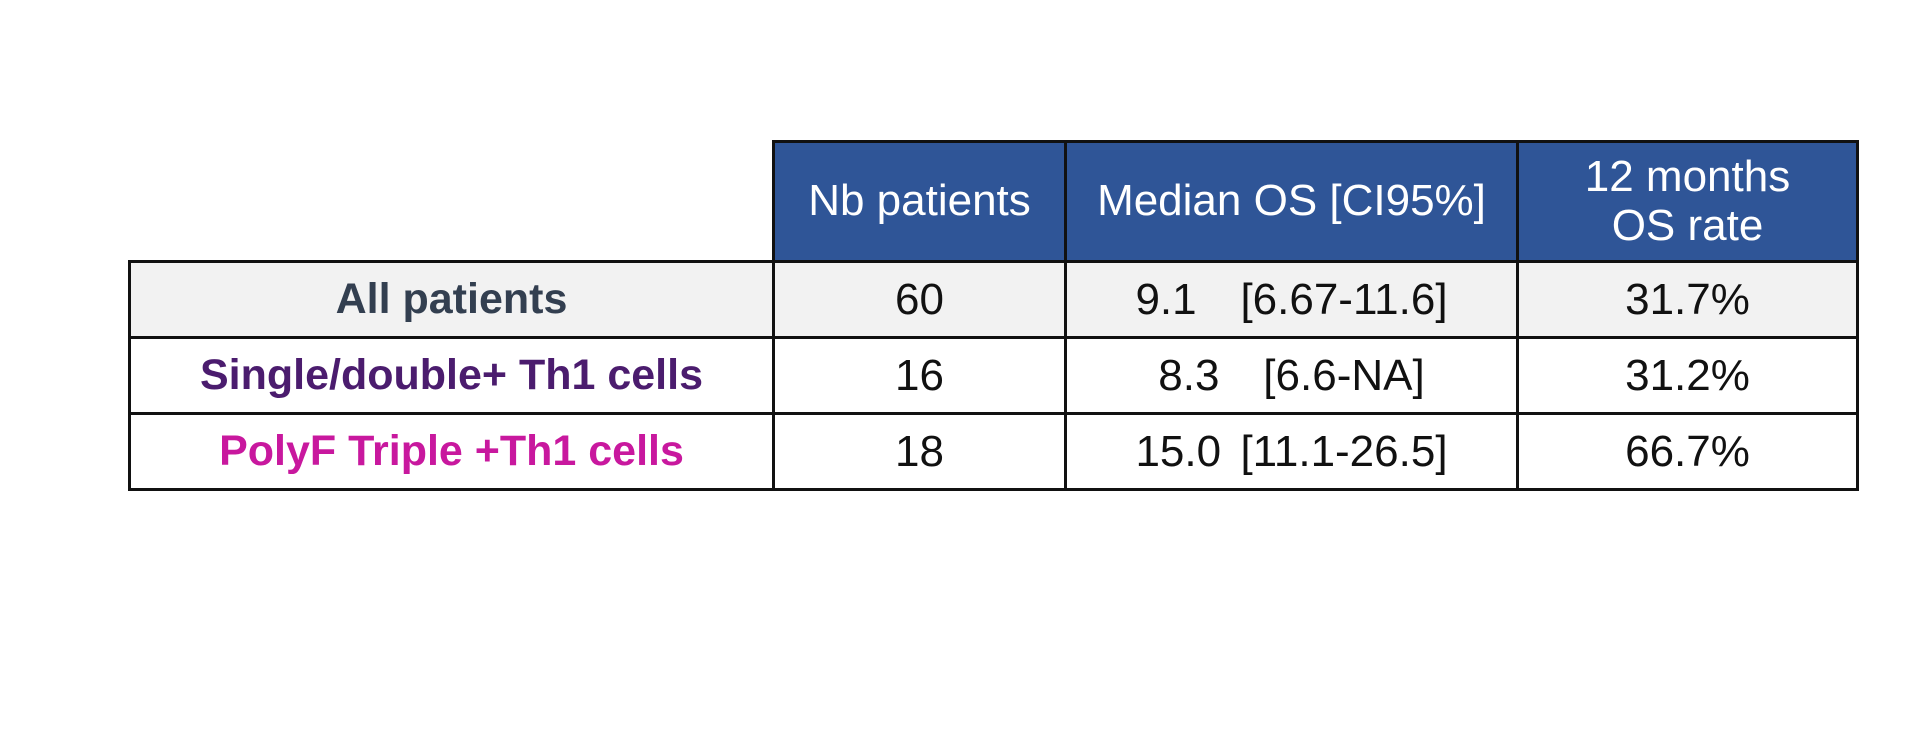 This screenshot has width=1920, height=749. I want to click on header-os-rate: 12 months OS rate, so click(1687, 201).